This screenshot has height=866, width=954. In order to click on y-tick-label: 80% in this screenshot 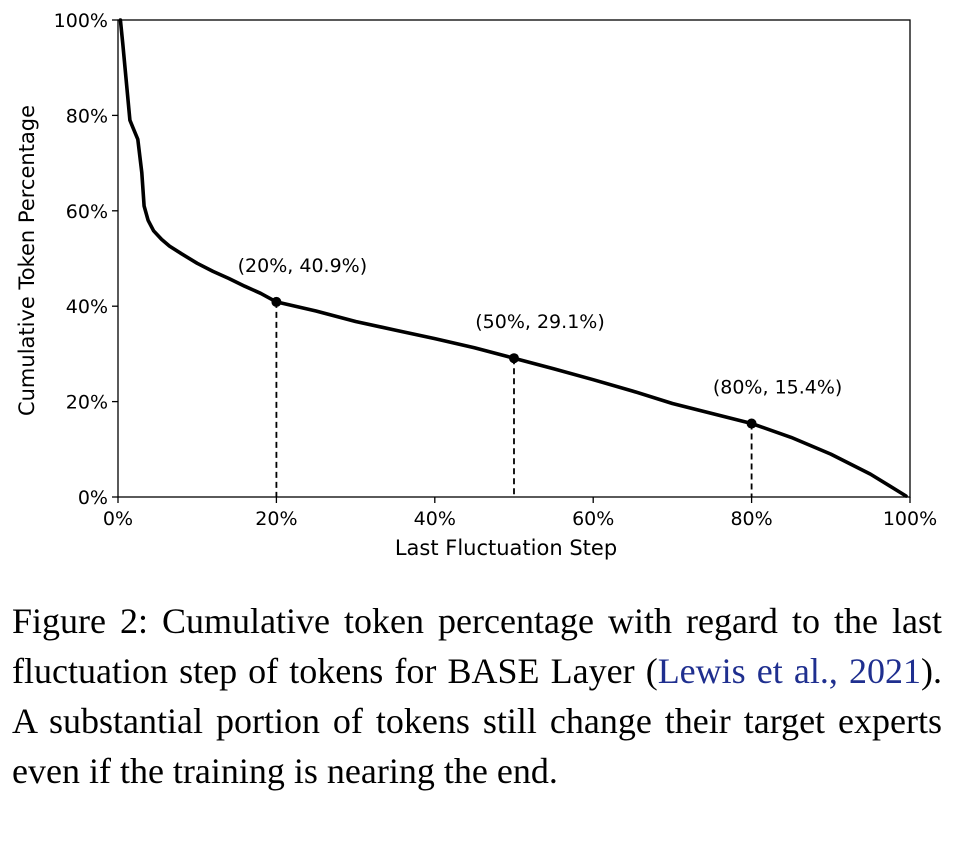, I will do `click(87, 116)`.